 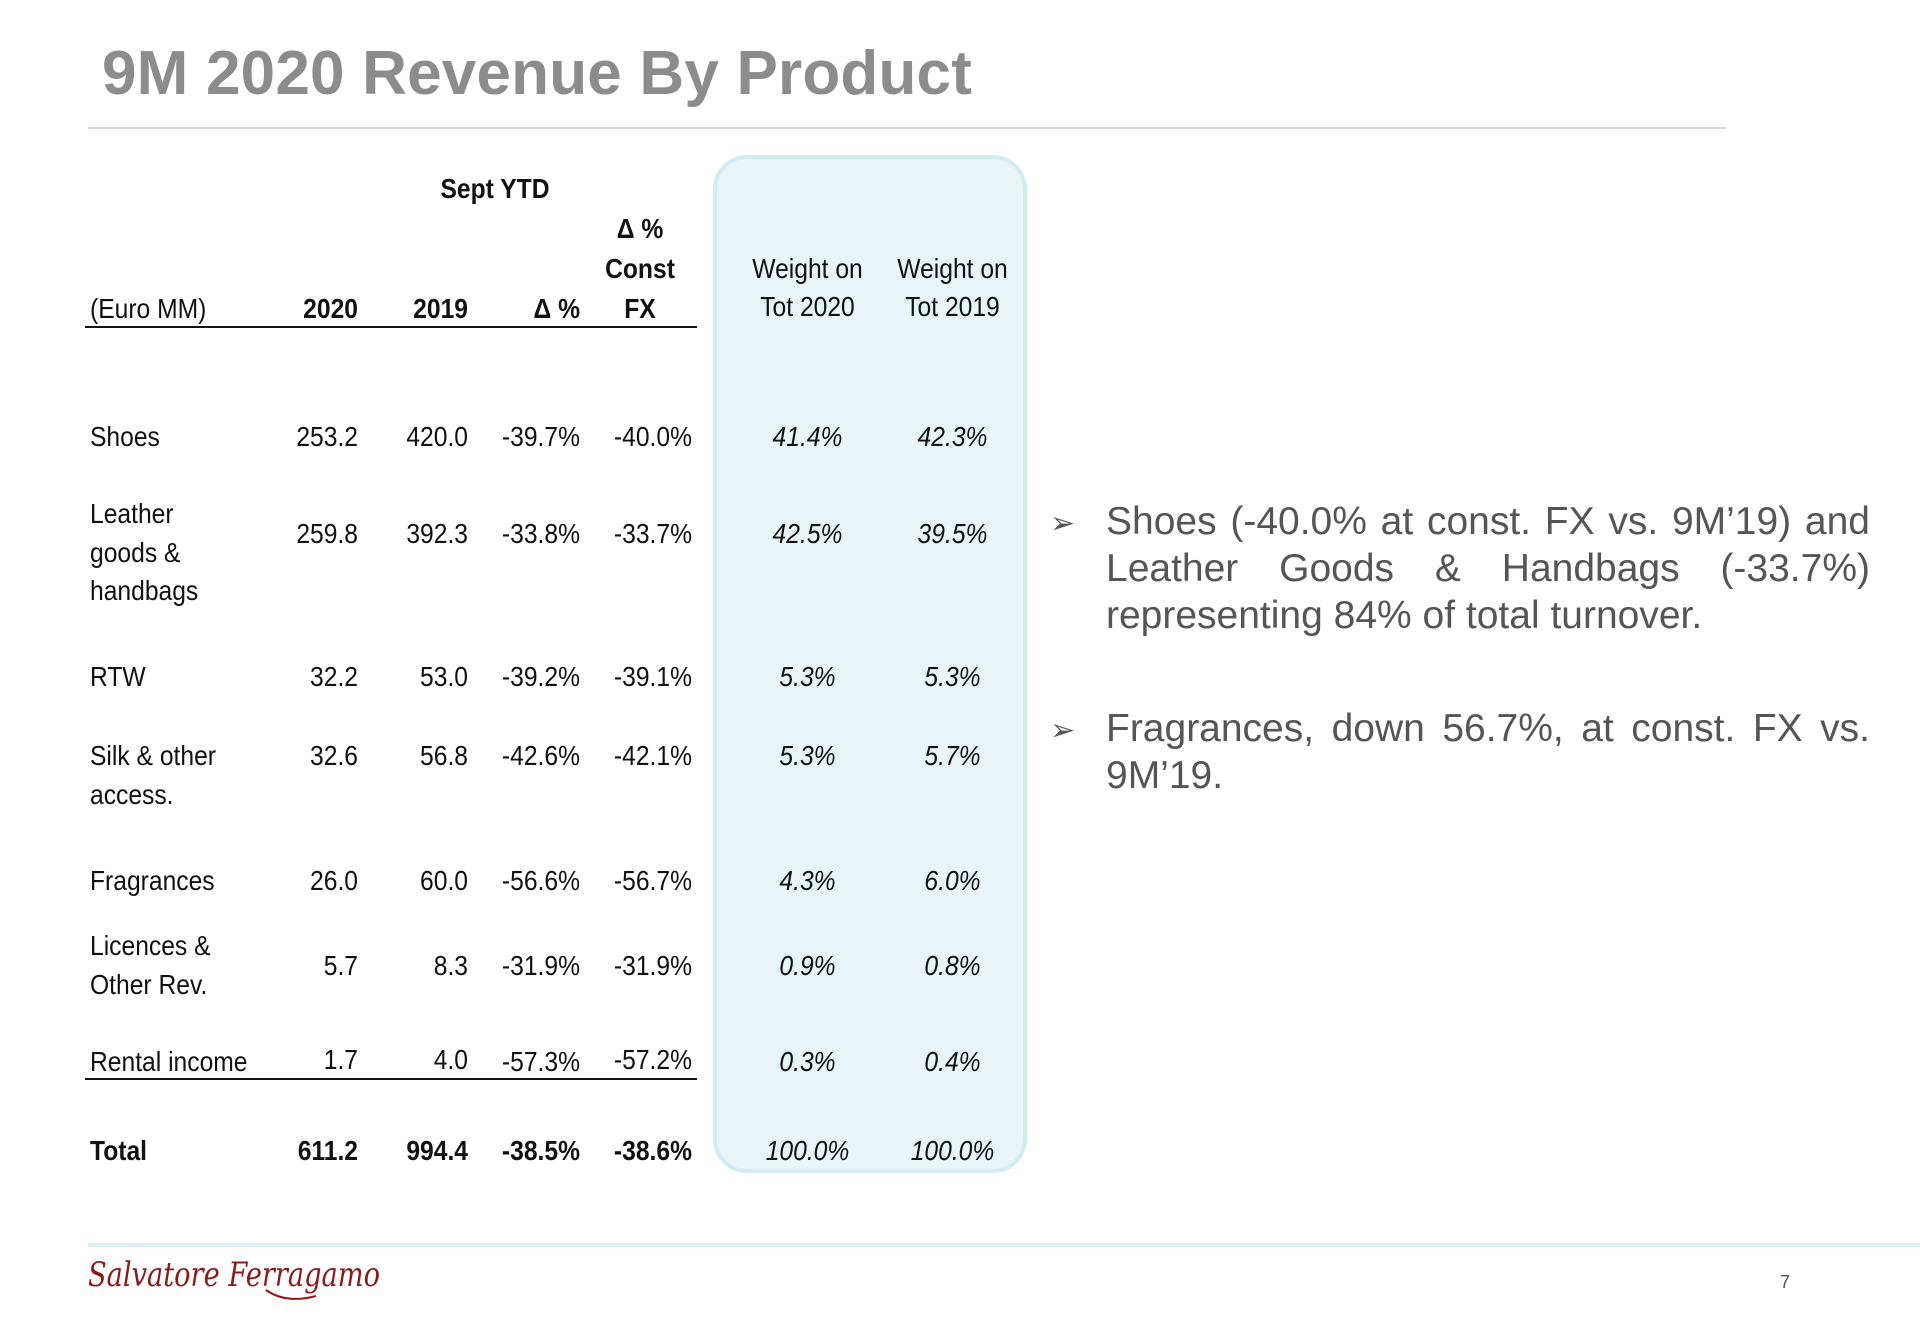 What do you see at coordinates (640, 268) in the screenshot?
I see `header-delta-fx-line2: Const` at bounding box center [640, 268].